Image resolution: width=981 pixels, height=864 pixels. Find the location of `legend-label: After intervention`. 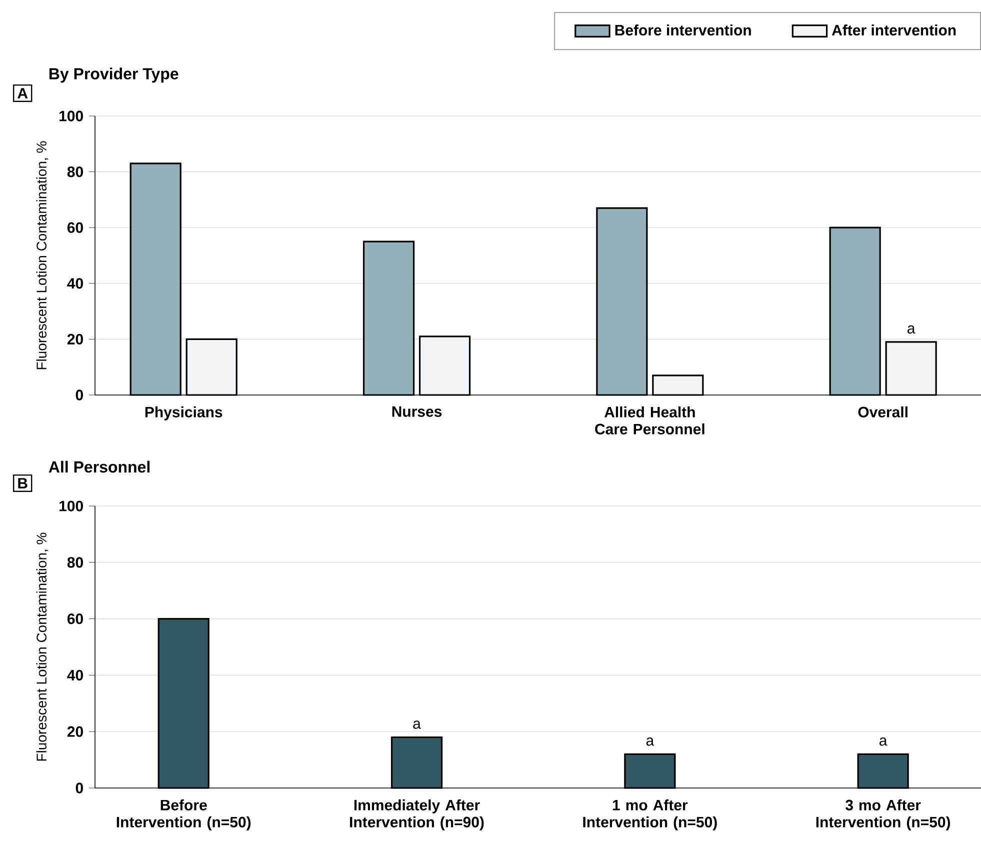

legend-label: After intervention is located at coordinates (894, 30).